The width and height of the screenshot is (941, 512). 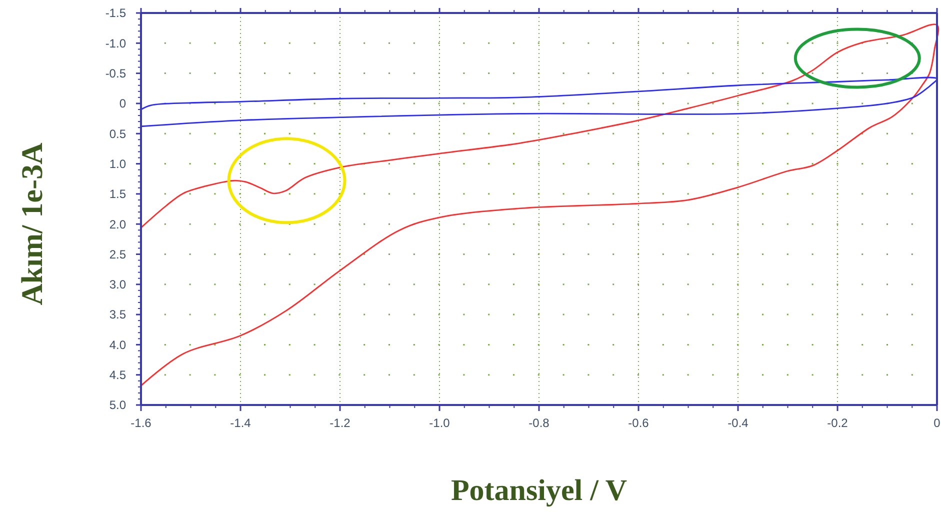 What do you see at coordinates (117, 405) in the screenshot?
I see `y-tick-label: 5.0` at bounding box center [117, 405].